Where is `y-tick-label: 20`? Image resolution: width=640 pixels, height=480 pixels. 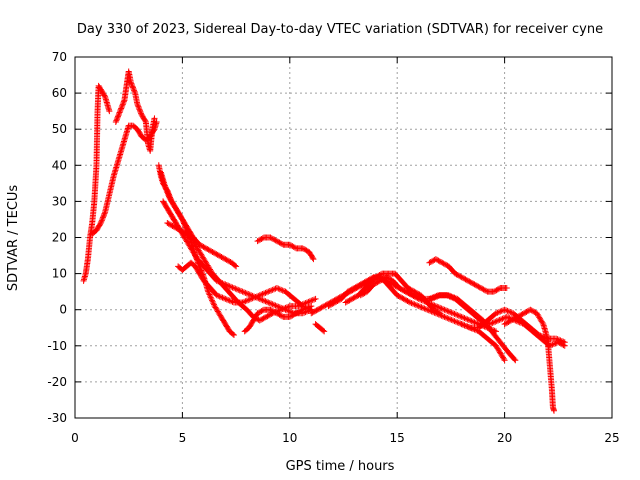 y-tick-label: 20 is located at coordinates (59, 238).